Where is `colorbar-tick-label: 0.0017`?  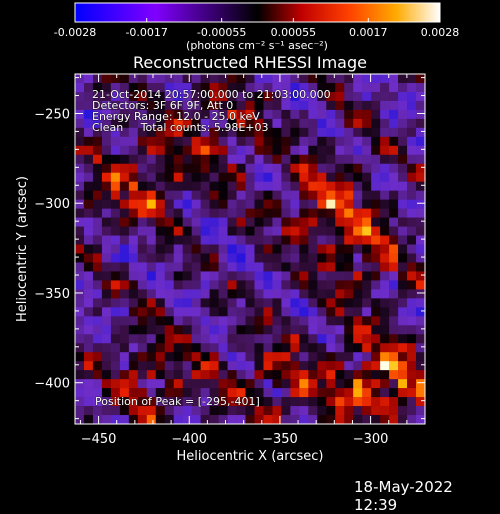
colorbar-tick-label: 0.0017 is located at coordinates (368, 32).